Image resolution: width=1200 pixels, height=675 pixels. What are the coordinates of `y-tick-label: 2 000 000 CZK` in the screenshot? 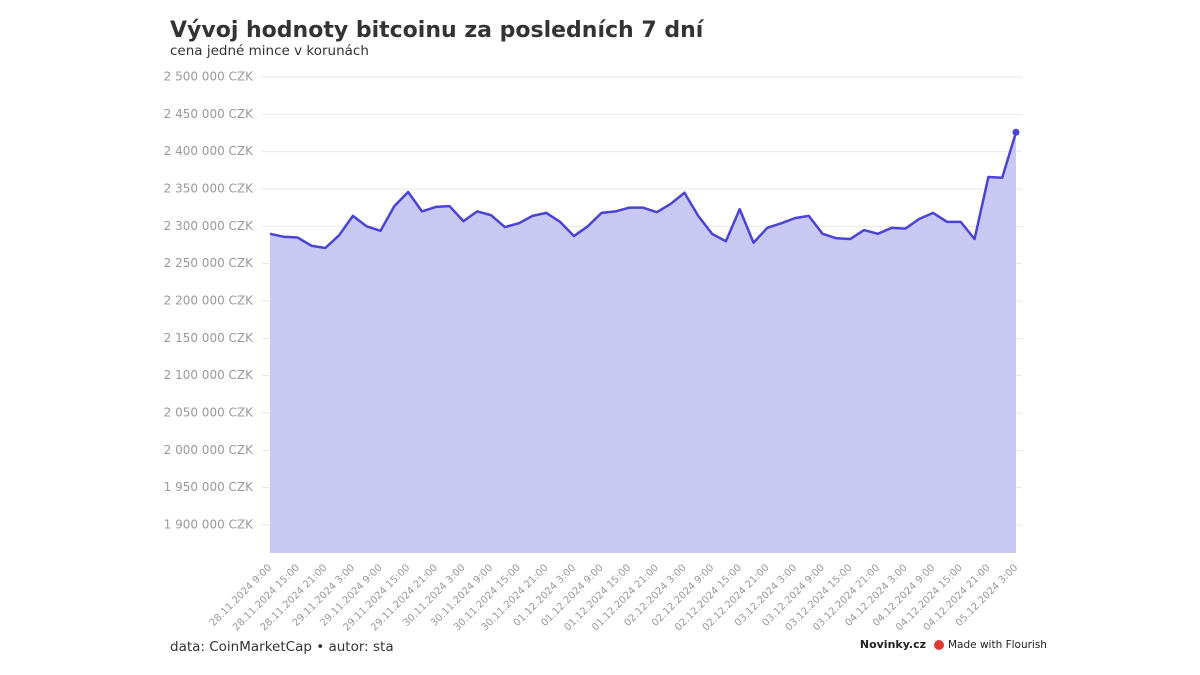 It's located at (209, 450).